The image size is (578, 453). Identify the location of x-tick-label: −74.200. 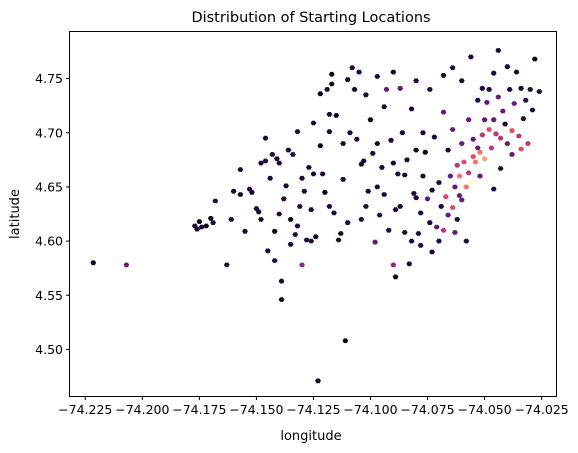
(142, 409).